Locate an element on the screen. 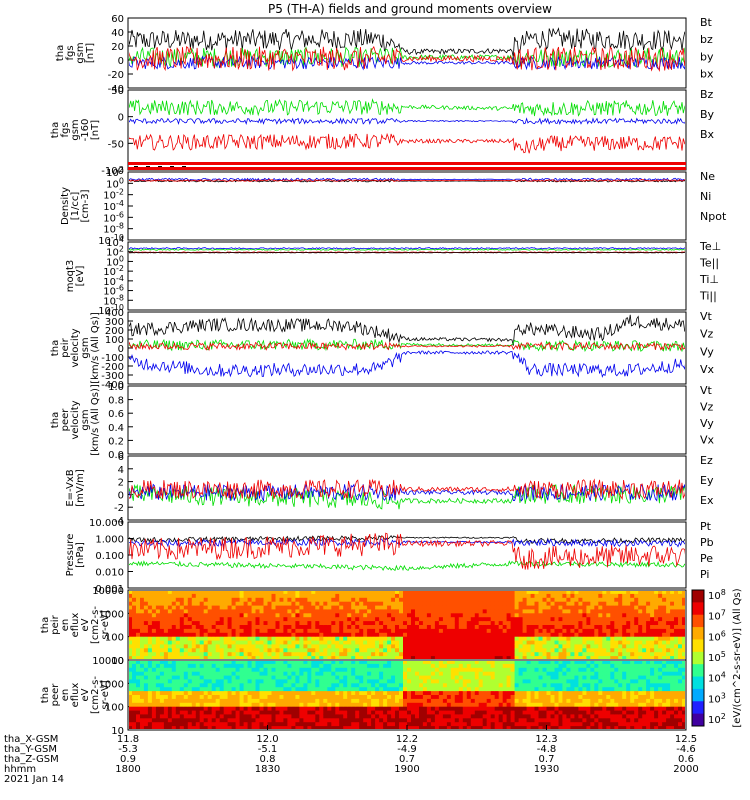 This screenshot has width=750, height=800. y-tick-label: 10.000 is located at coordinates (106, 523).